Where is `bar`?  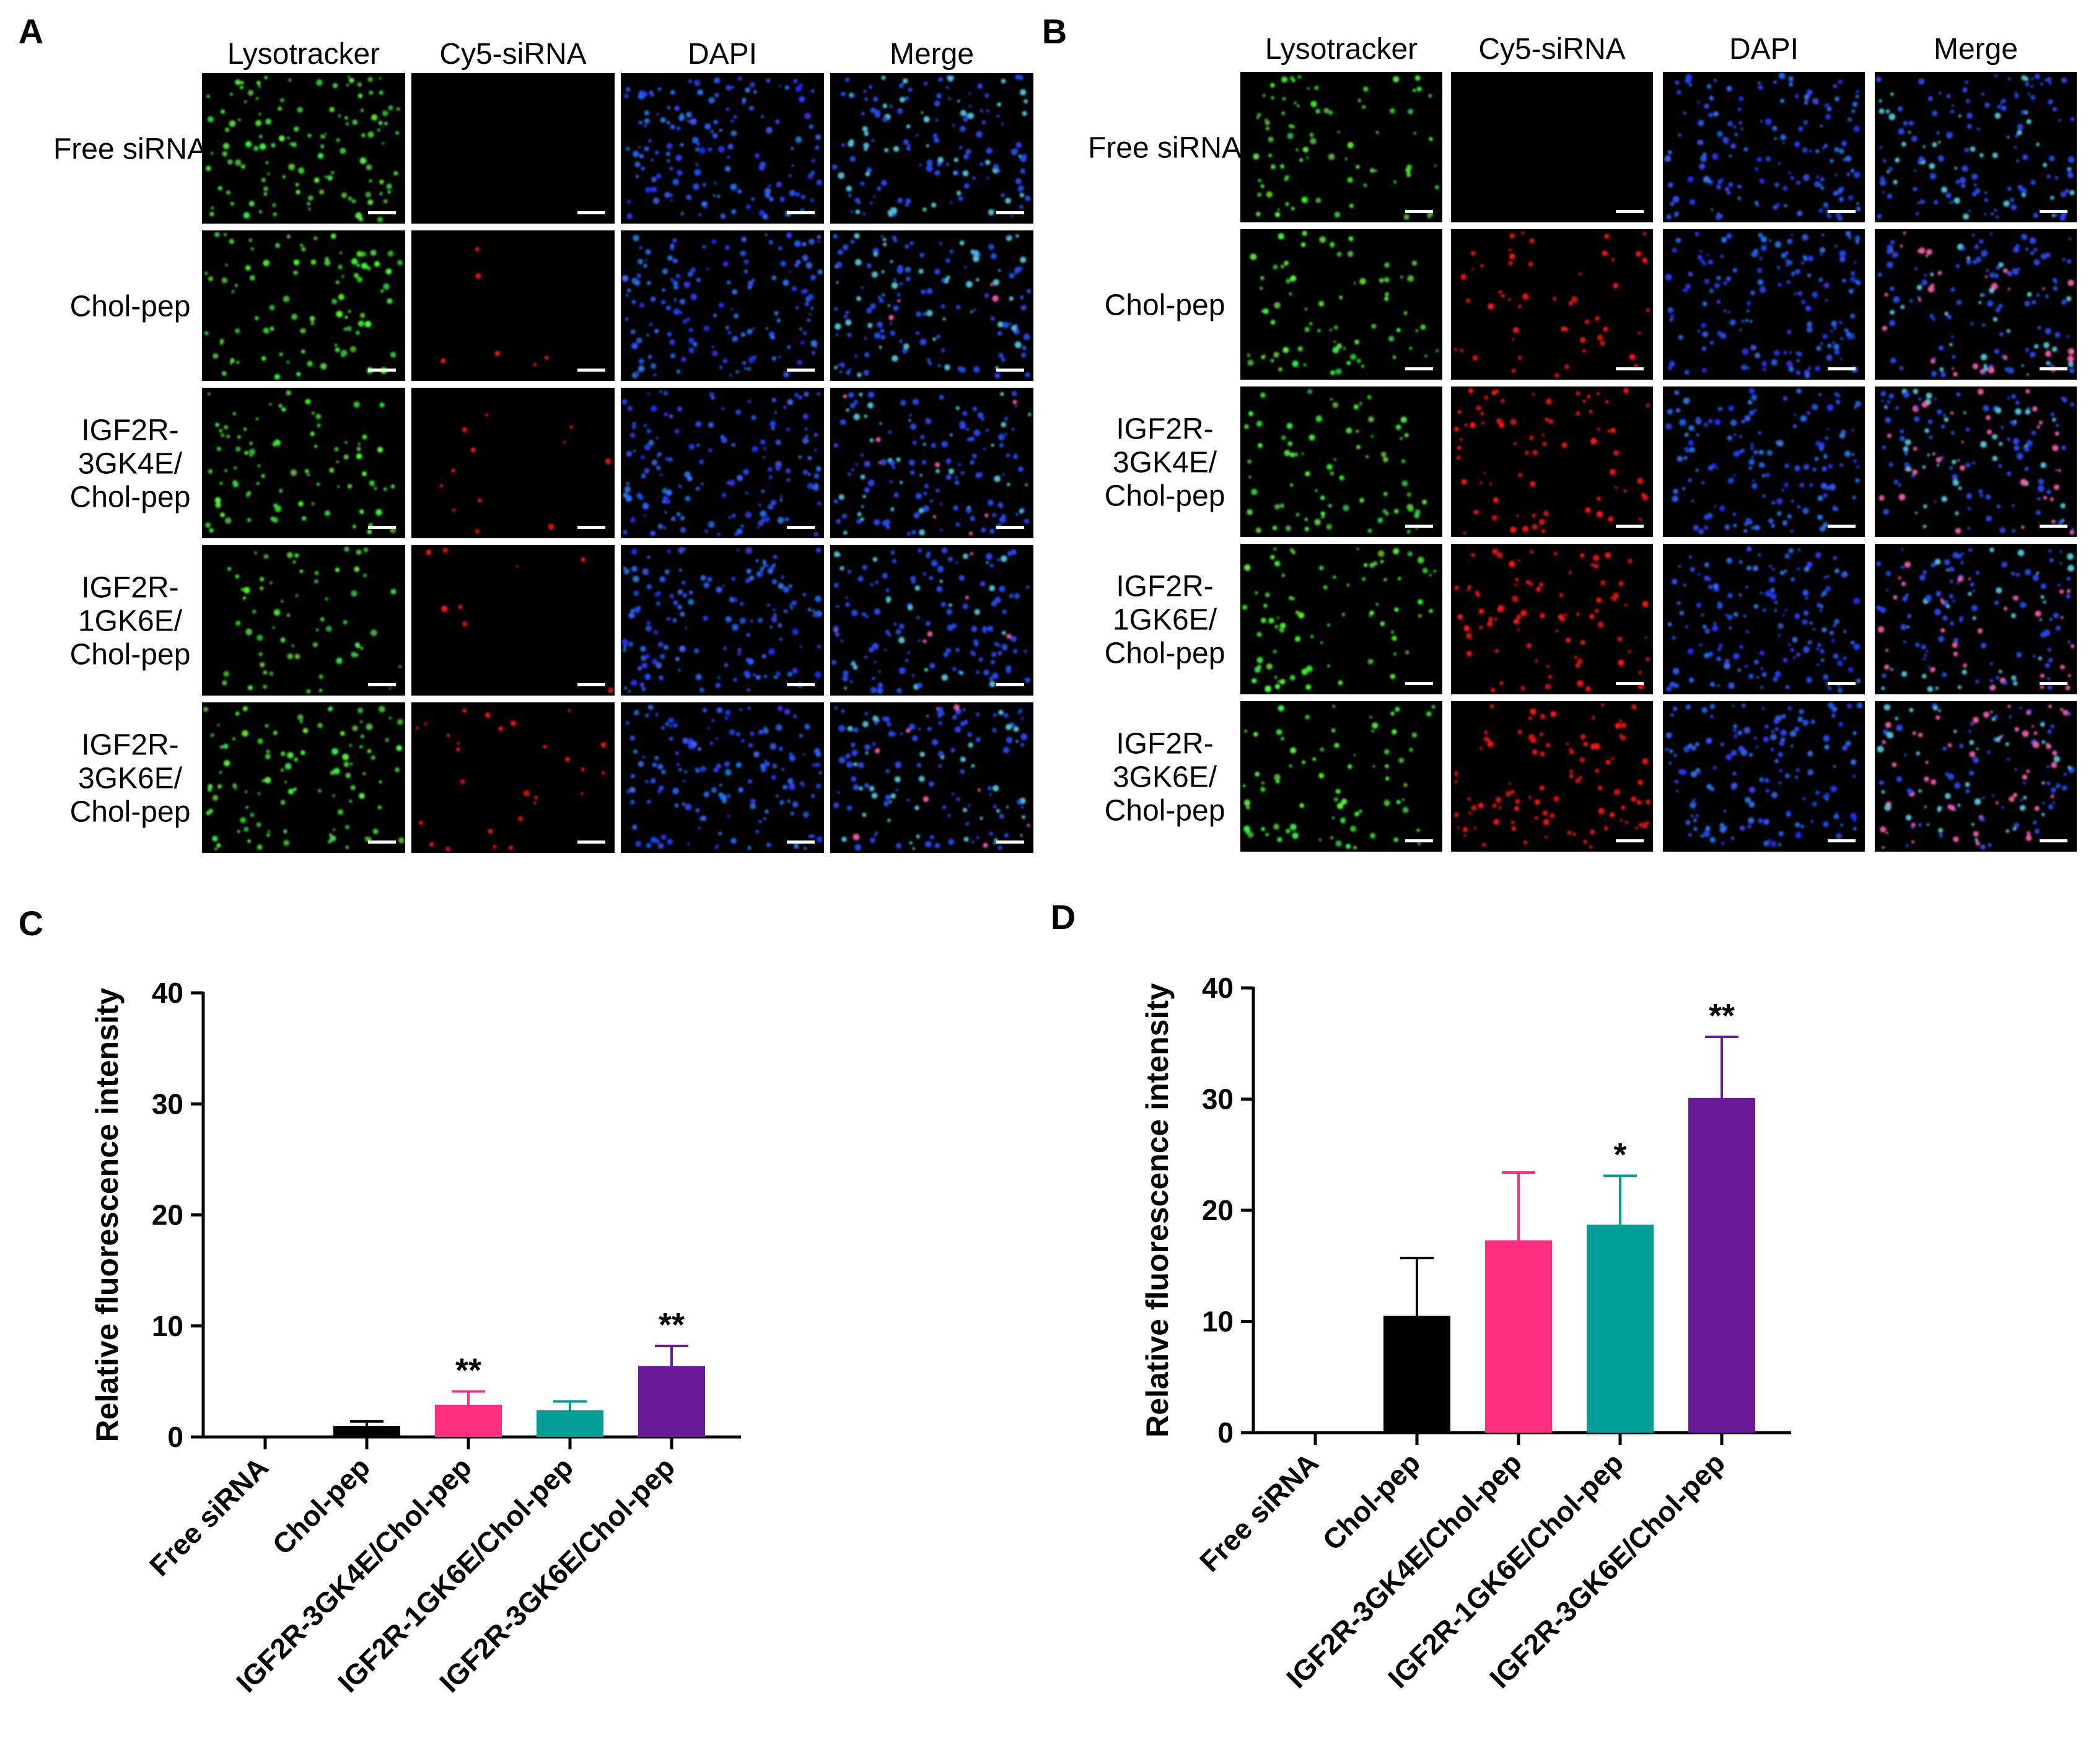 bar is located at coordinates (1620, 1329).